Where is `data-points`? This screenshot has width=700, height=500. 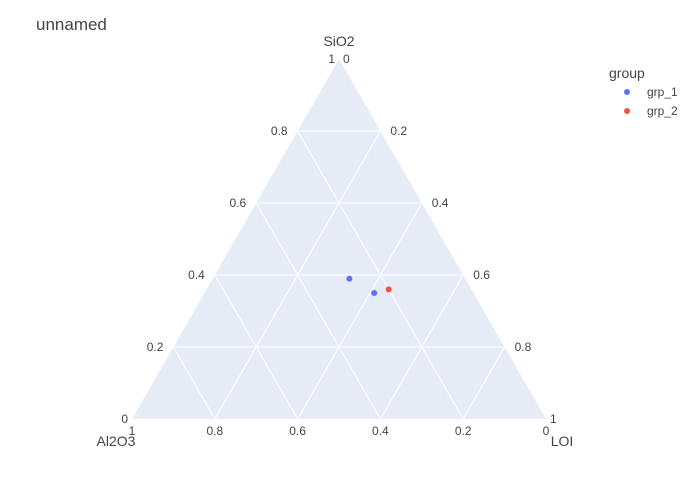
data-points is located at coordinates (369, 285).